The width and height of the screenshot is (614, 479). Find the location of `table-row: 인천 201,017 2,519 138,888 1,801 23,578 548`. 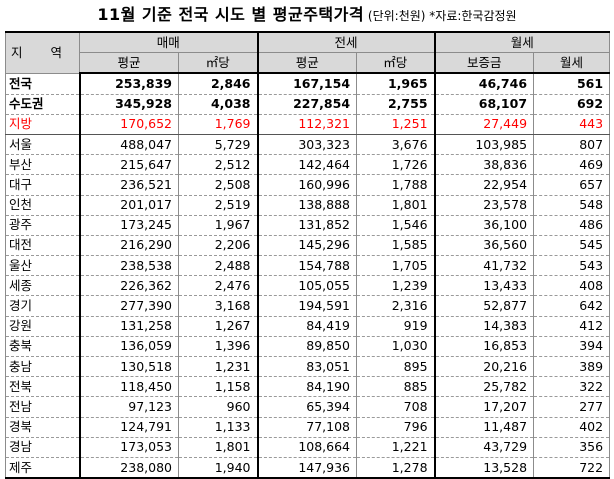

table-row: 인천 201,017 2,519 138,888 1,801 23,578 548 is located at coordinates (308, 205).